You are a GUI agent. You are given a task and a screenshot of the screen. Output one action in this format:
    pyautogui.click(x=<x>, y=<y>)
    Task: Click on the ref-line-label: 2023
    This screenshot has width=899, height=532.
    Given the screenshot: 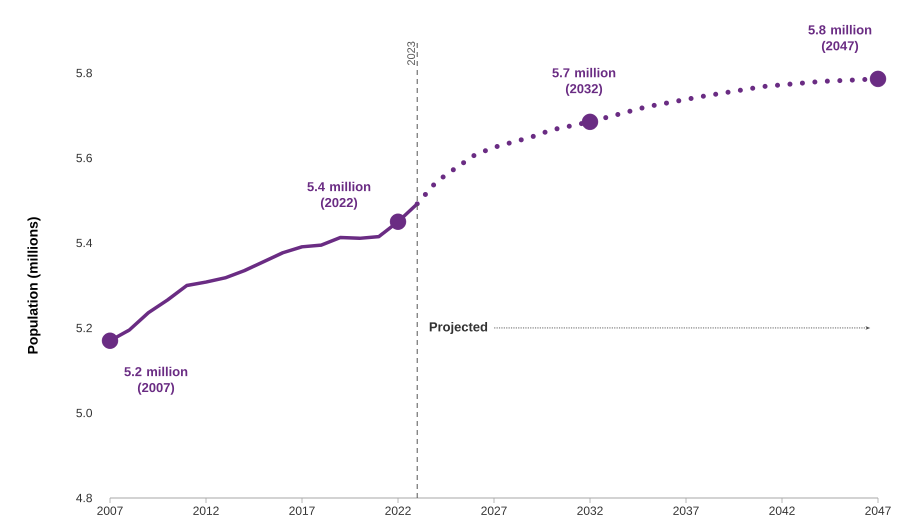 What is the action you would take?
    pyautogui.click(x=411, y=54)
    